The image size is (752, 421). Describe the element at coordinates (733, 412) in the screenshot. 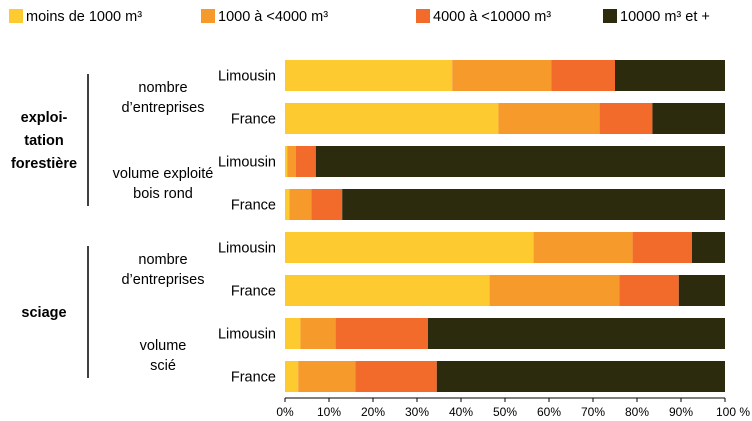

I see `x-tick-label: 100 %` at that location.